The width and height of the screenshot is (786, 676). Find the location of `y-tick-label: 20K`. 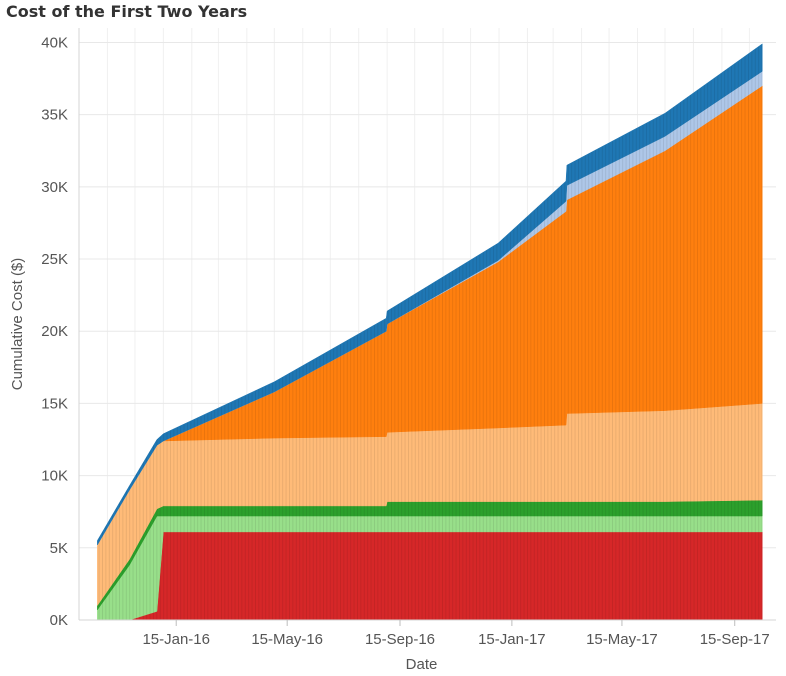

y-tick-label: 20K is located at coordinates (54, 331).